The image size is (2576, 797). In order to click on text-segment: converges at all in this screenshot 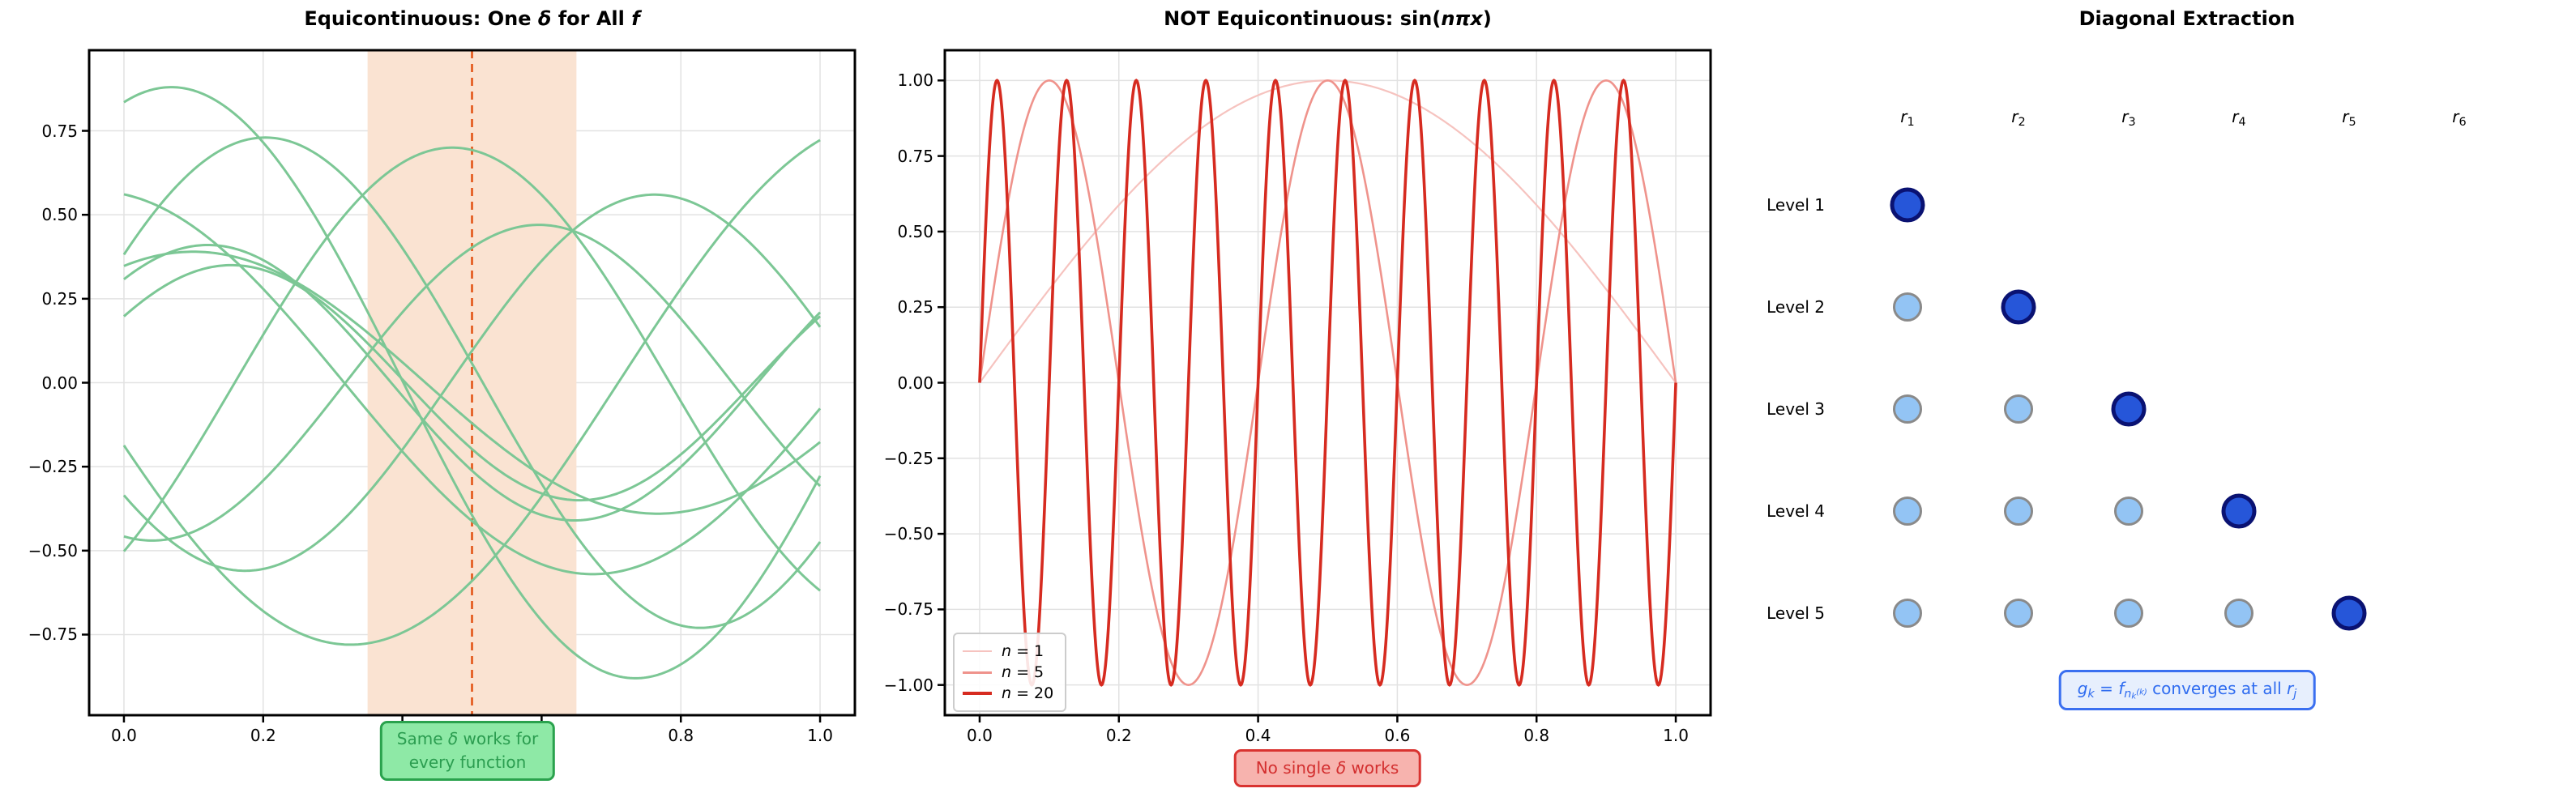, I will do `click(2217, 688)`.